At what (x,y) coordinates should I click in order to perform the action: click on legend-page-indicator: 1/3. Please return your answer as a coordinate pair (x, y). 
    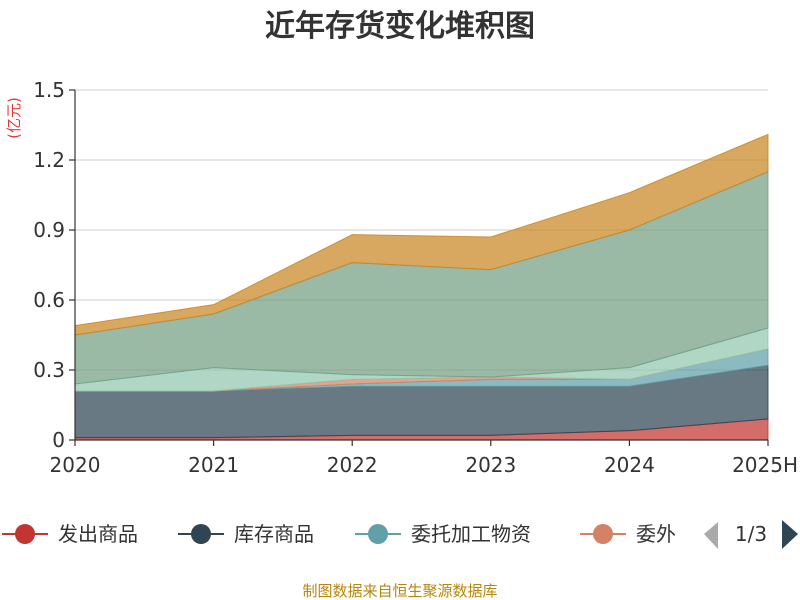
    Looking at the image, I should click on (751, 534).